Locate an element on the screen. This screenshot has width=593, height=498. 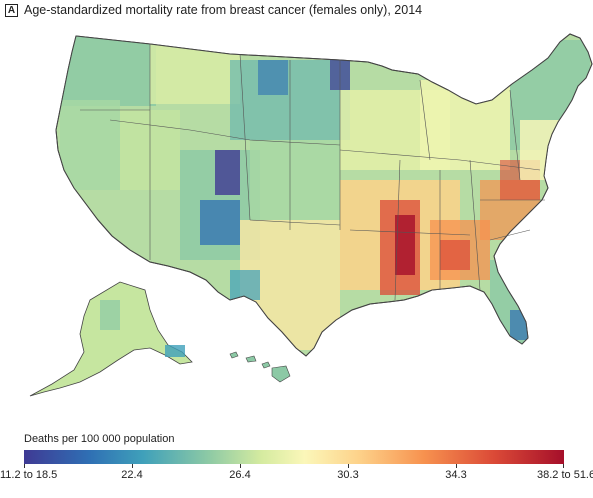
legend-tick-label: 11.2 to 18.5 is located at coordinates (29, 475).